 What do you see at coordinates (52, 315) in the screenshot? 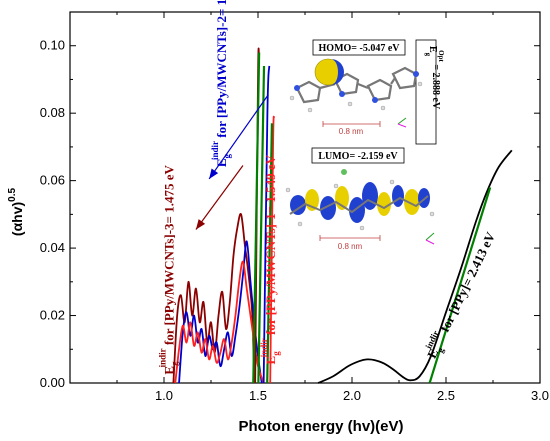
I see `y-tick-label: 0.02` at bounding box center [52, 315].